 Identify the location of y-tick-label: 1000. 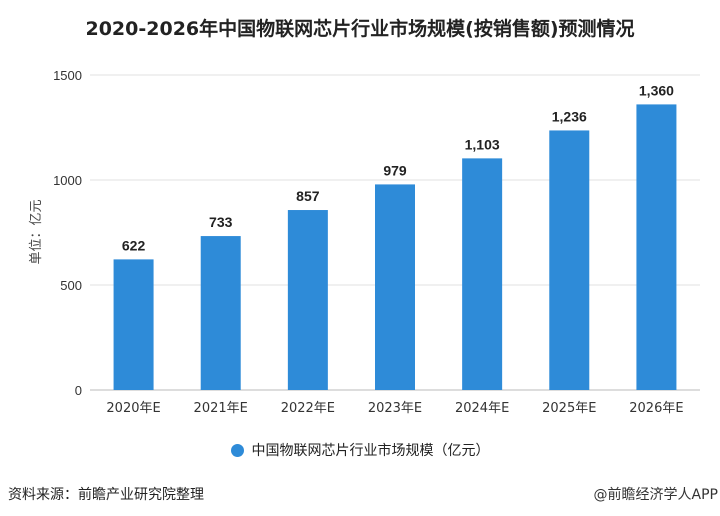
(67, 180).